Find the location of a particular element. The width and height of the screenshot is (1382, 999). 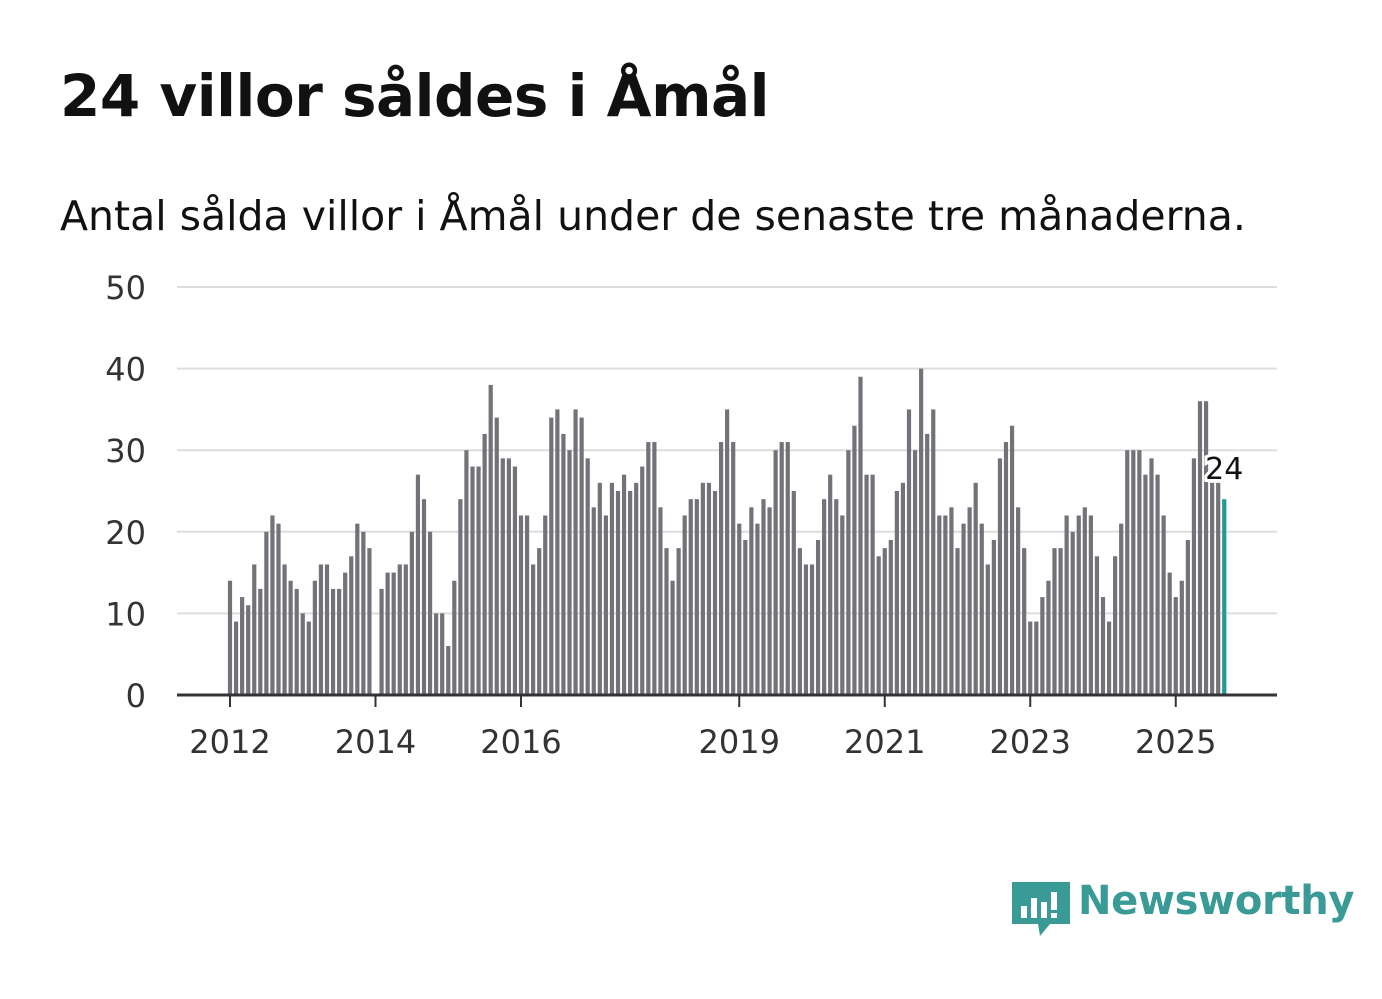

chart-title: 24 villor såldes i Åmål is located at coordinates (415, 96).